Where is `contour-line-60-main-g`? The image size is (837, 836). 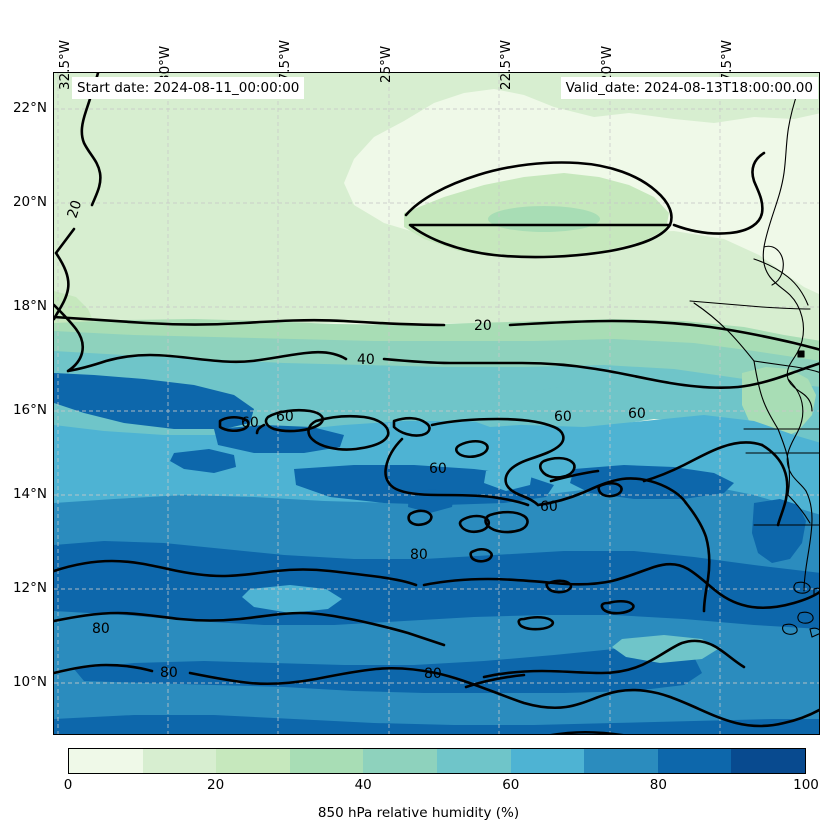
contour-line-60-main-g is located at coordinates (703, 462).